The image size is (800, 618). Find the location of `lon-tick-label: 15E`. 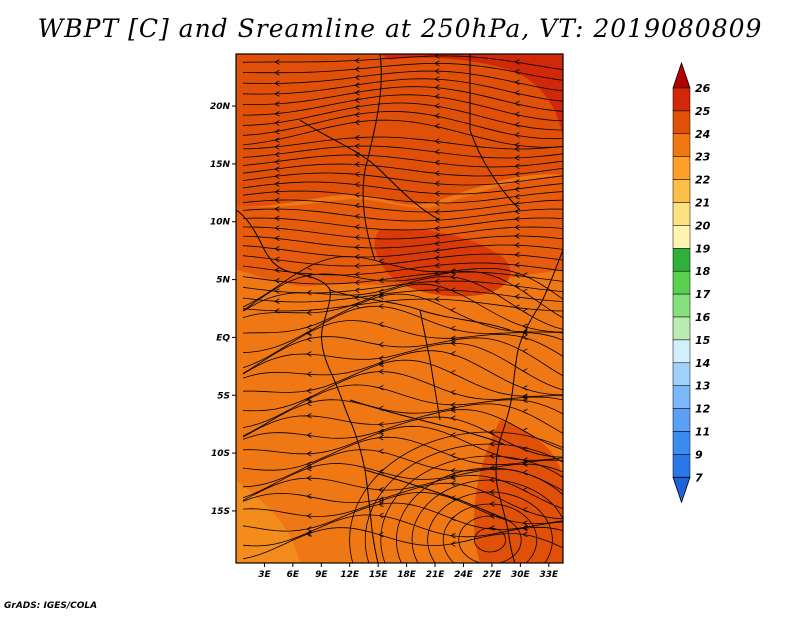

lon-tick-label: 15E is located at coordinates (379, 575).